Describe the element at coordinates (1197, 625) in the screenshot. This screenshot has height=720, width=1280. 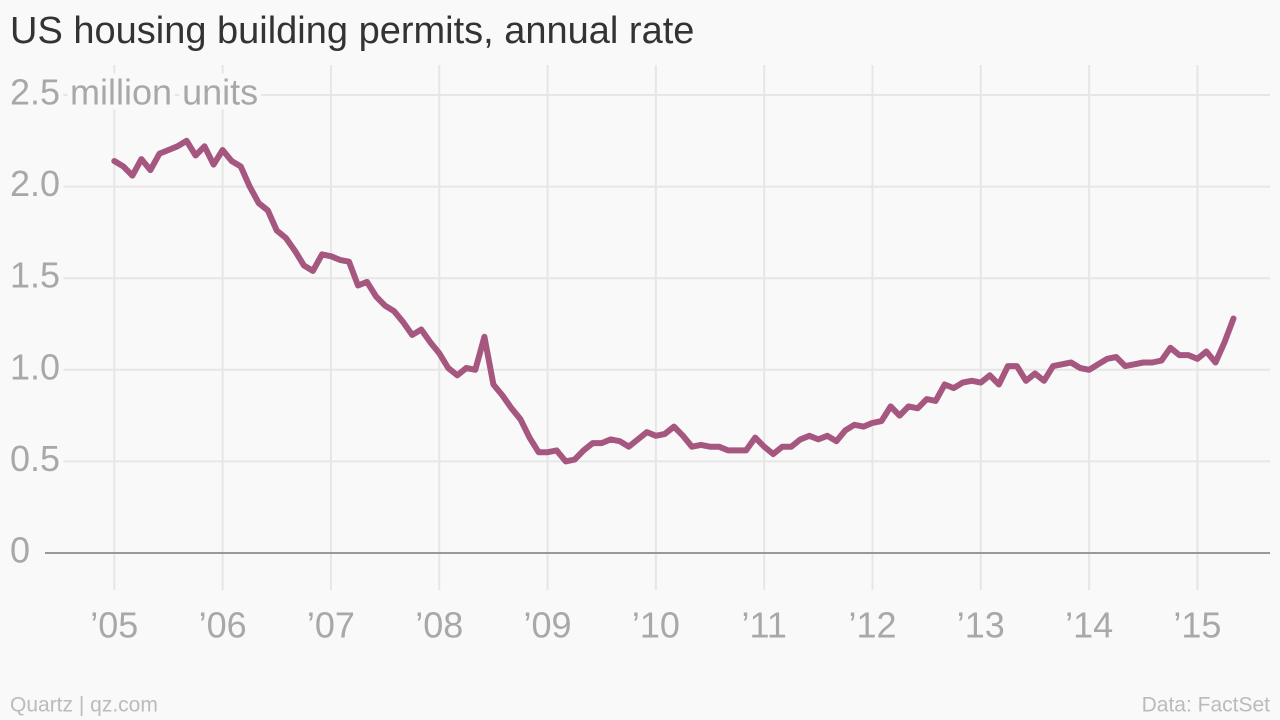
I see `x-tick-label: ’15` at that location.